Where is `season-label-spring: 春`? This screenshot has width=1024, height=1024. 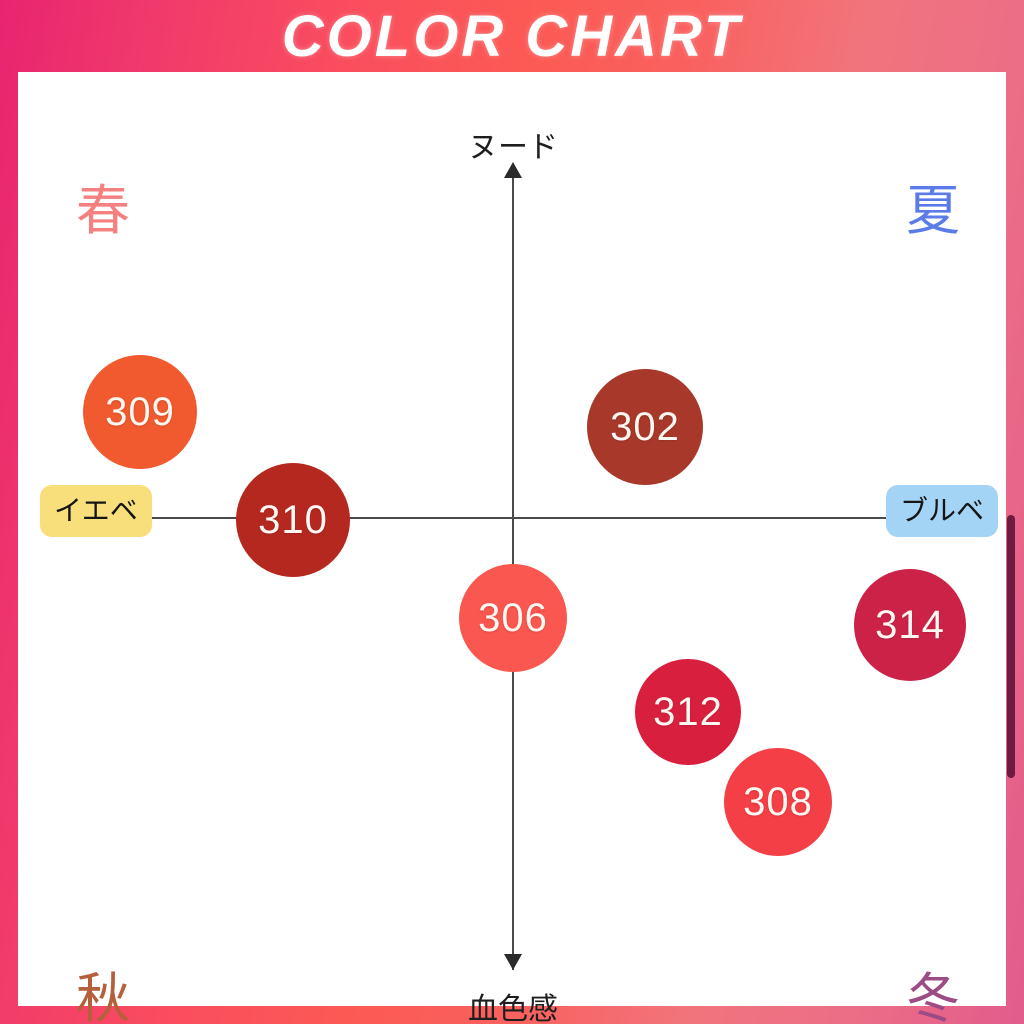
season-label-spring: 春 is located at coordinates (103, 210).